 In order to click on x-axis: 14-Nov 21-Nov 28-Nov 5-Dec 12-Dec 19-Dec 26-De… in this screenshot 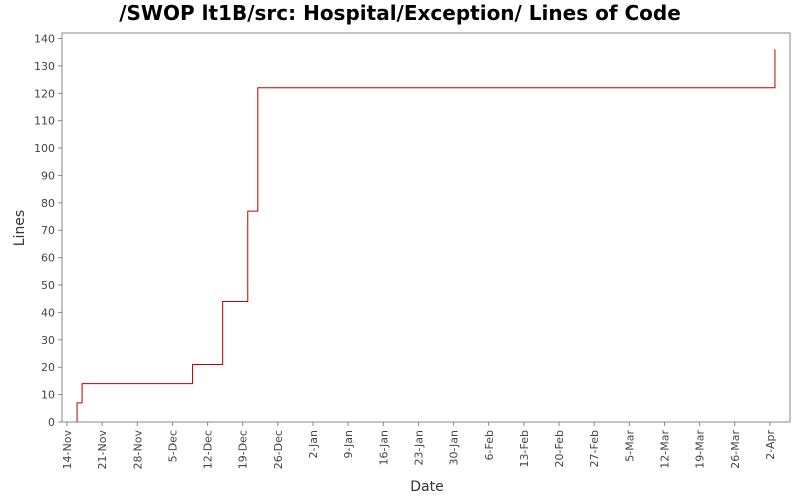, I will do `click(419, 445)`.